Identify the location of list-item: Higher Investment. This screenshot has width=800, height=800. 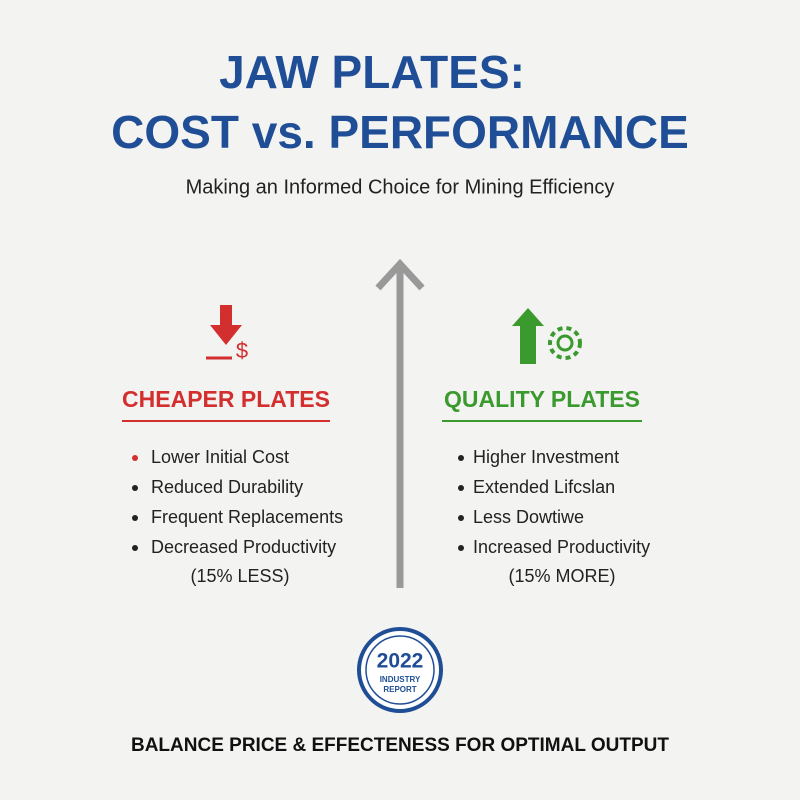
(546, 457).